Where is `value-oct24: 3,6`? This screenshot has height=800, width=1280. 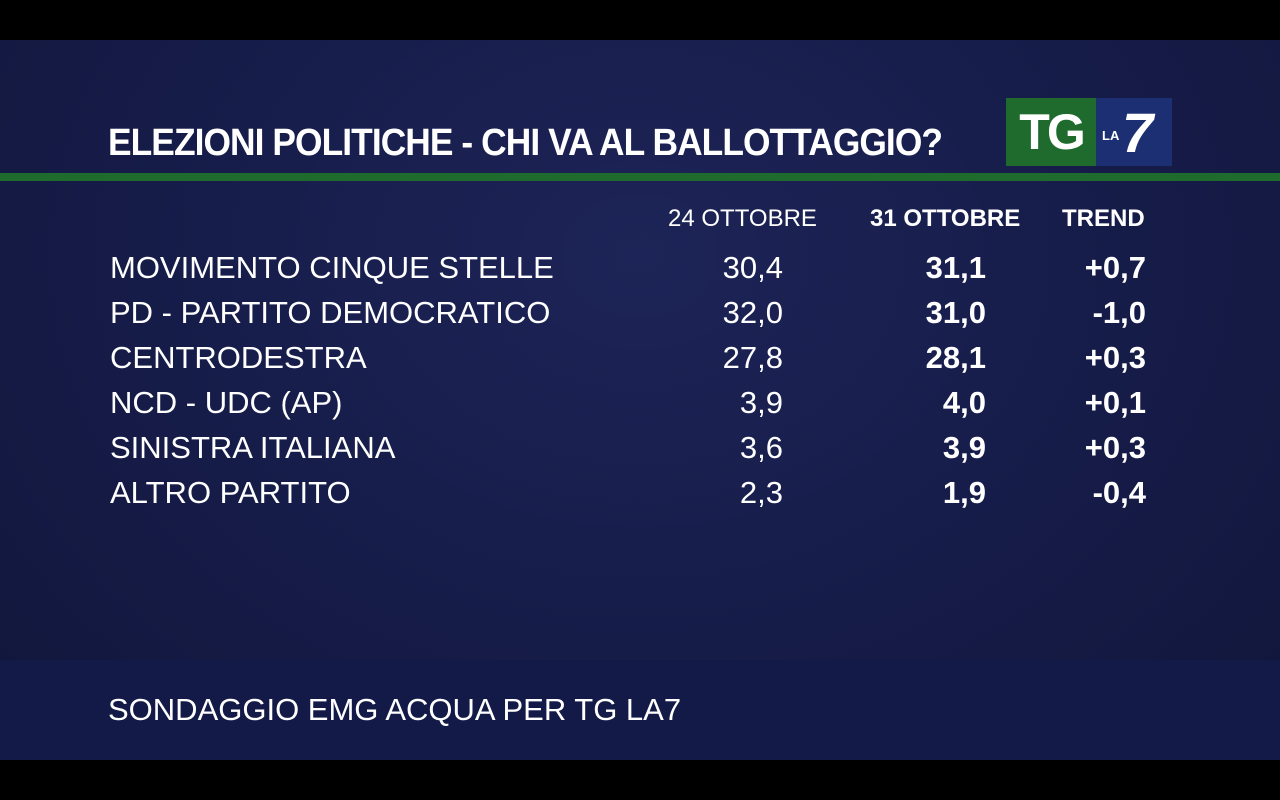
value-oct24: 3,6 is located at coordinates (761, 447).